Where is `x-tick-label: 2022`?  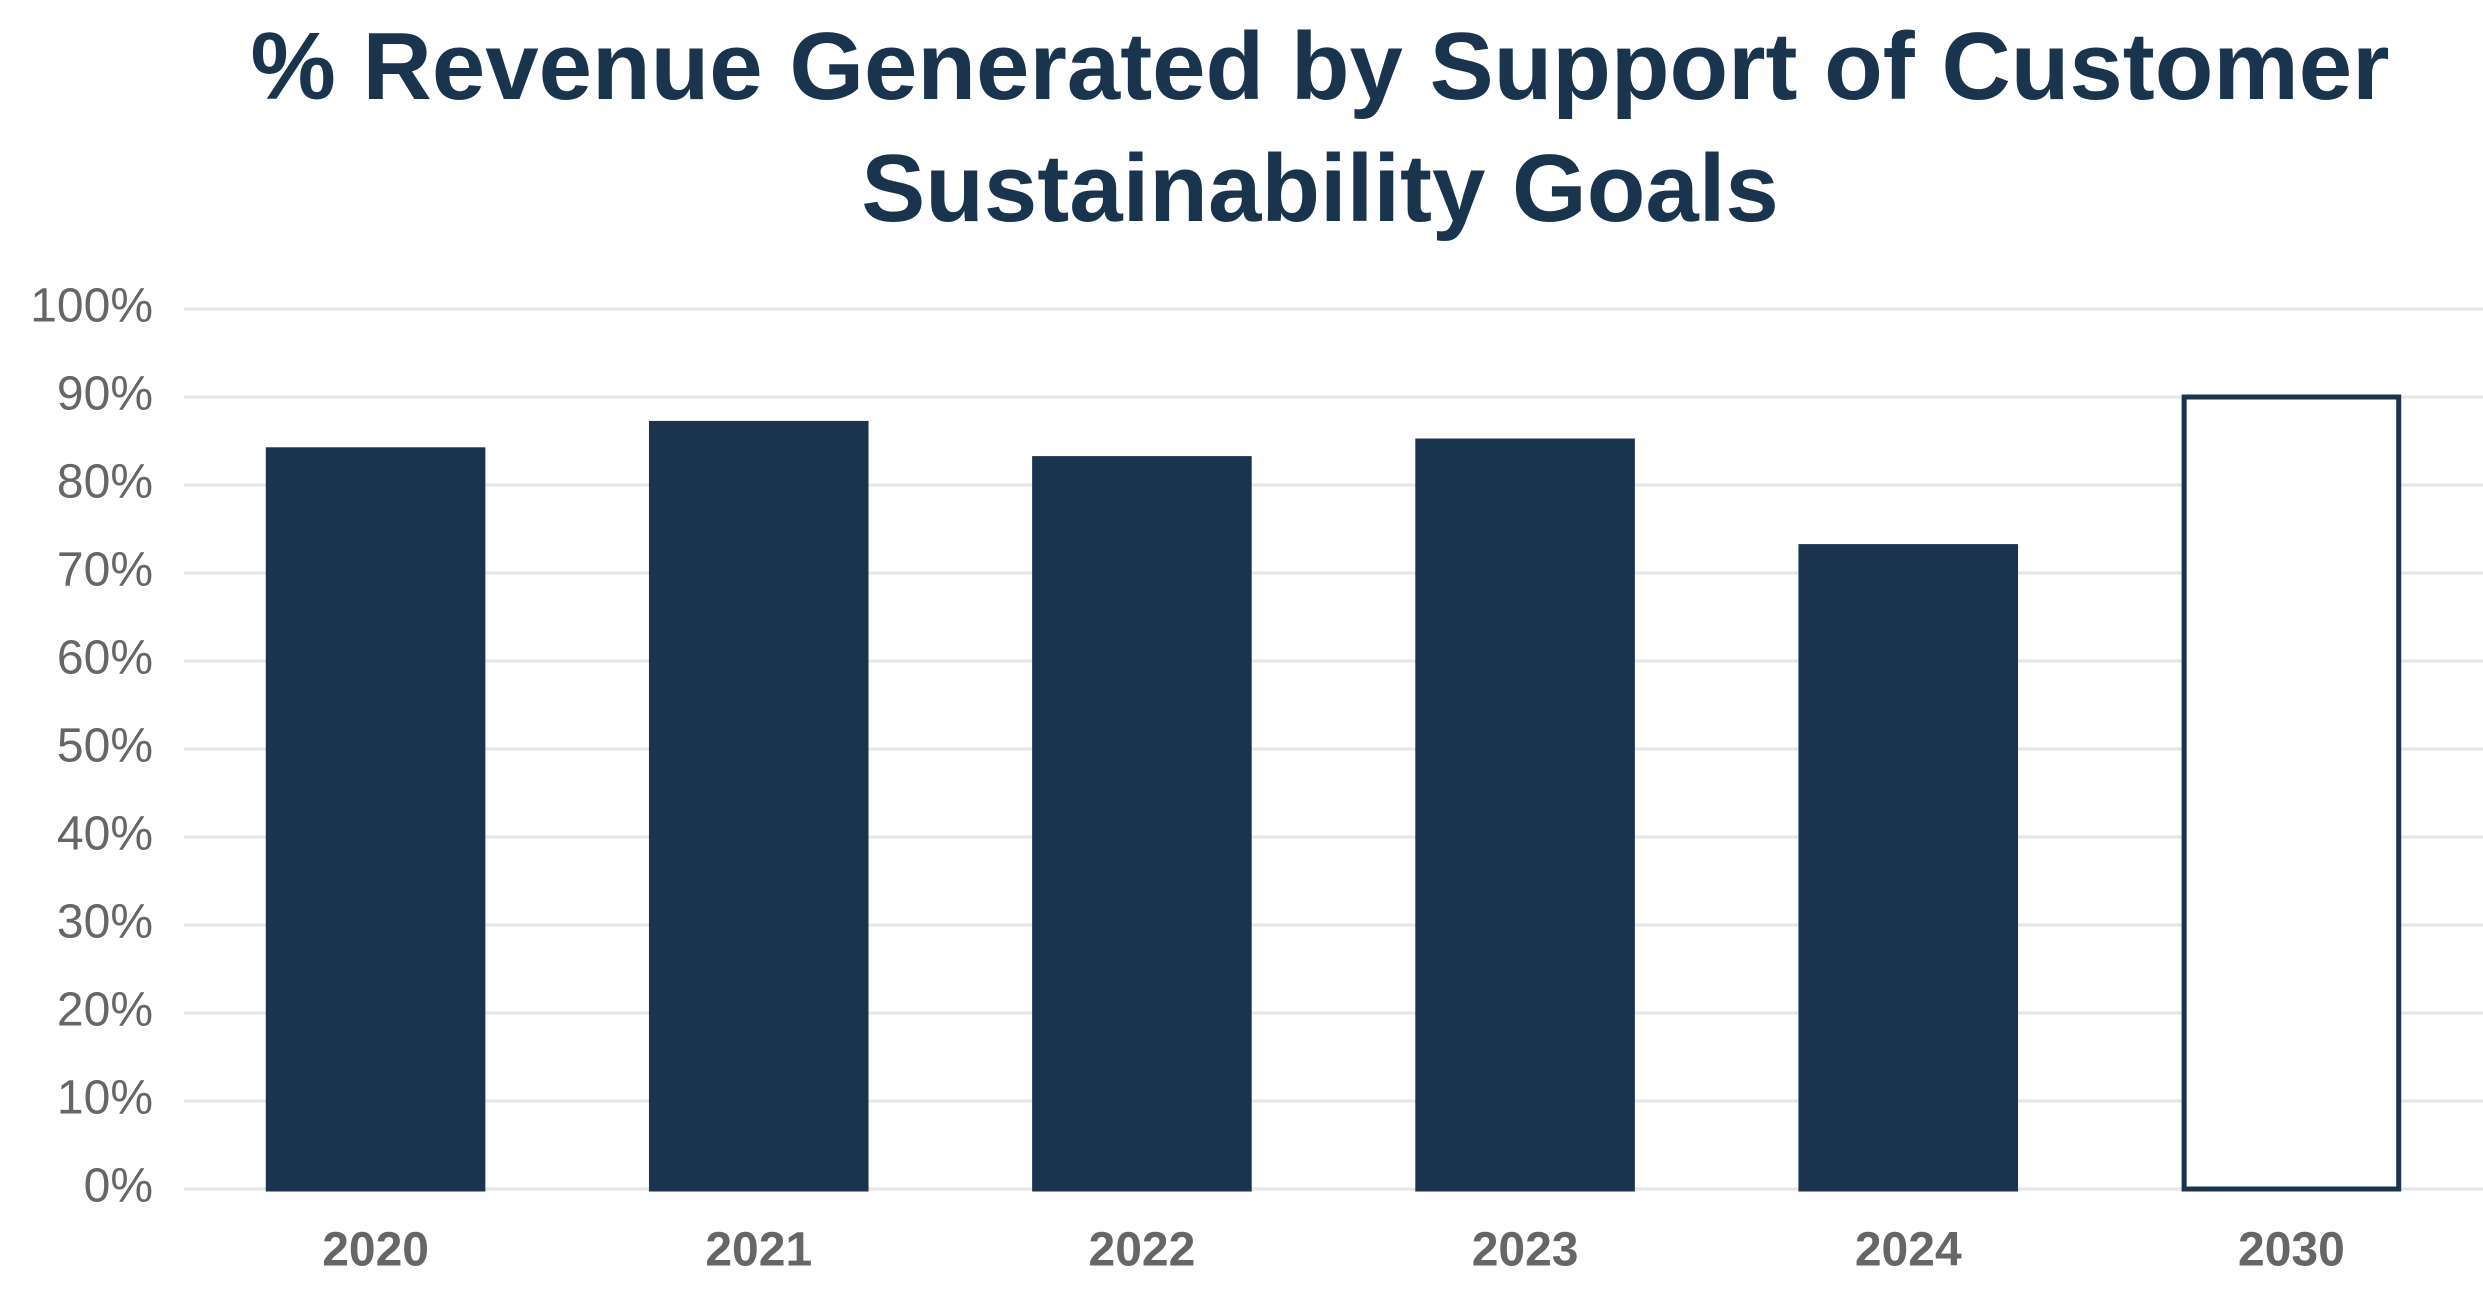 x-tick-label: 2022 is located at coordinates (1142, 1250).